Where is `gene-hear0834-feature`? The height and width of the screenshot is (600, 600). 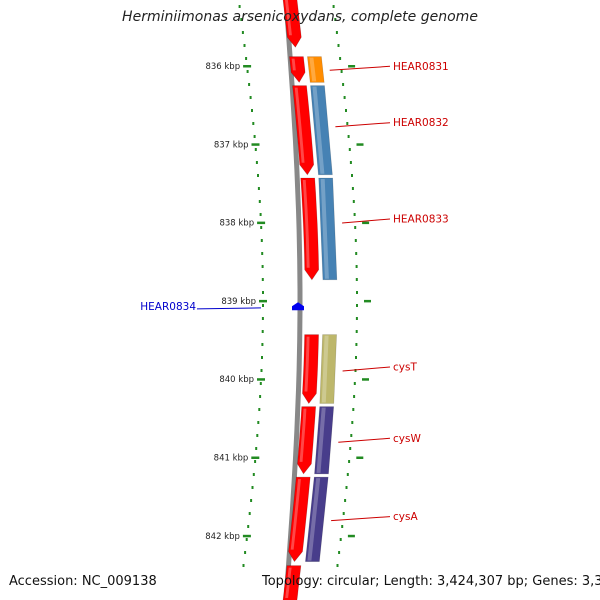 gene-hear0834-feature is located at coordinates (297, 306).